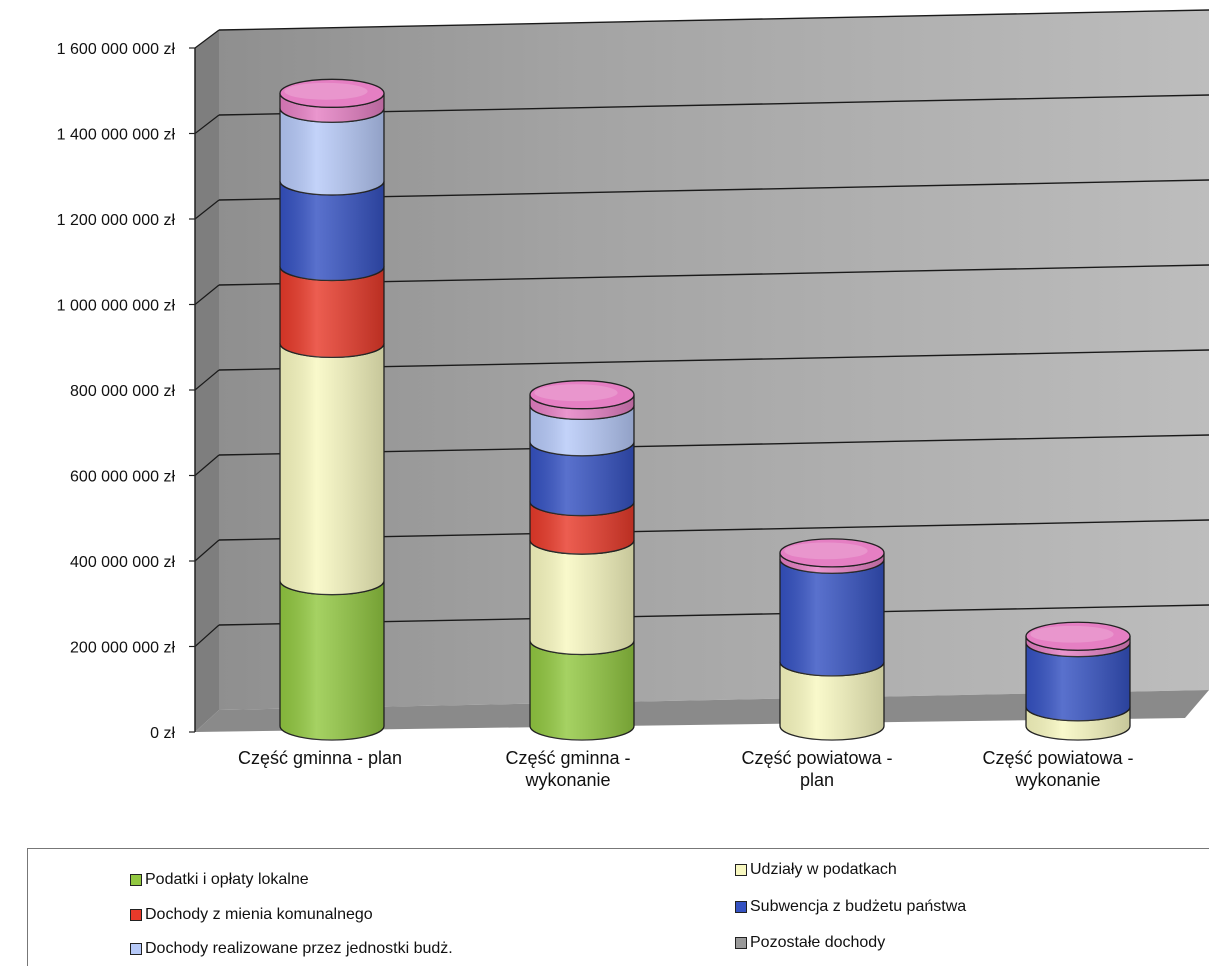  I want to click on chart-floor, so click(702, 711).